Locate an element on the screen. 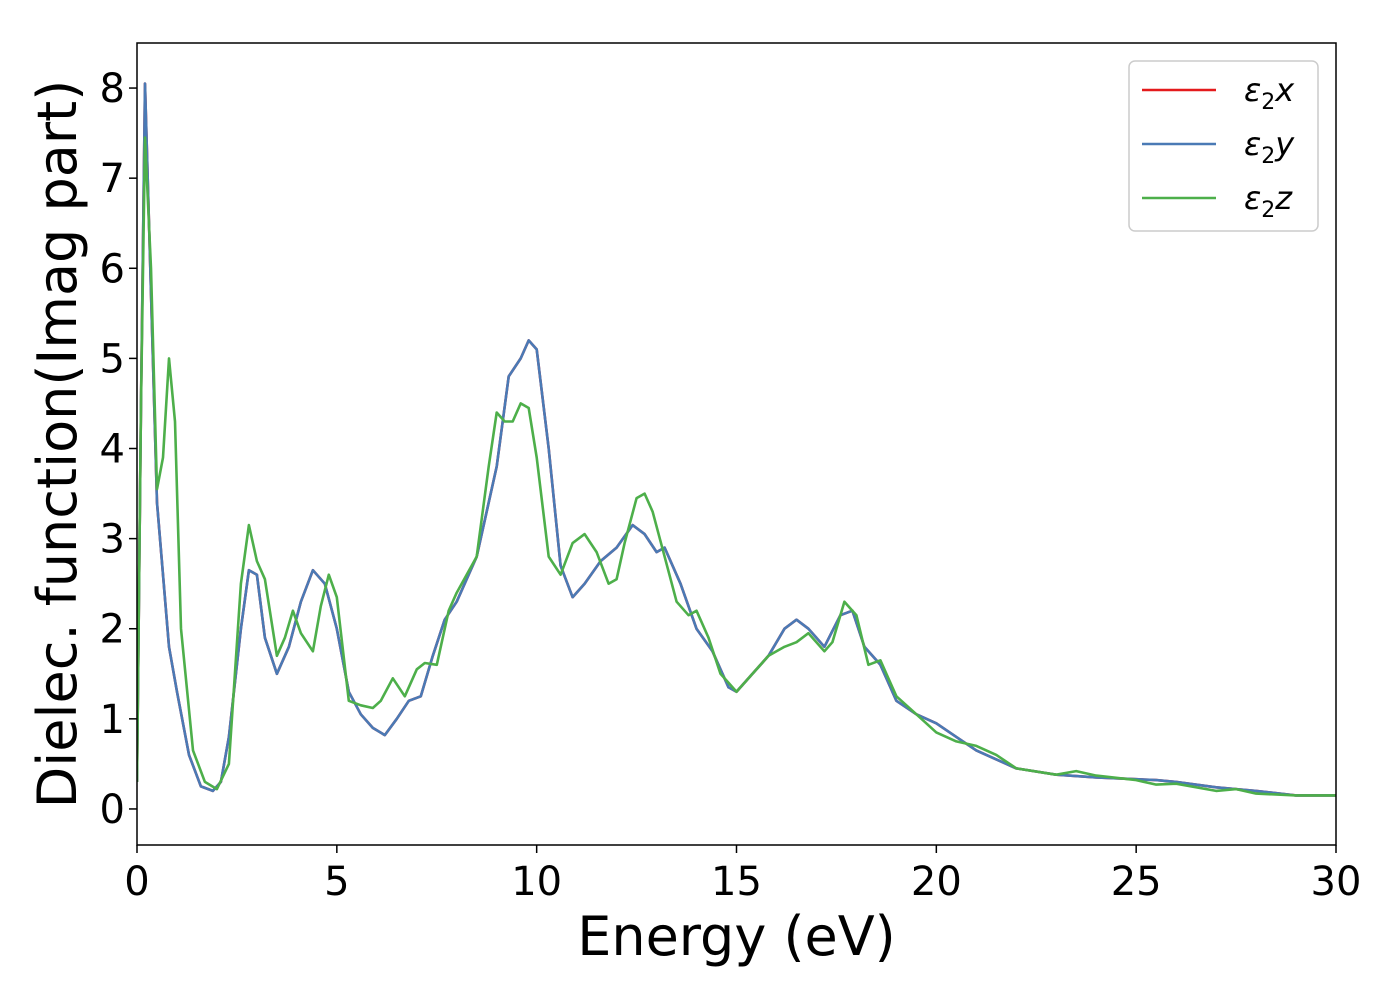 The height and width of the screenshot is (1000, 1400). y-tick-label: 7 is located at coordinates (112, 179).